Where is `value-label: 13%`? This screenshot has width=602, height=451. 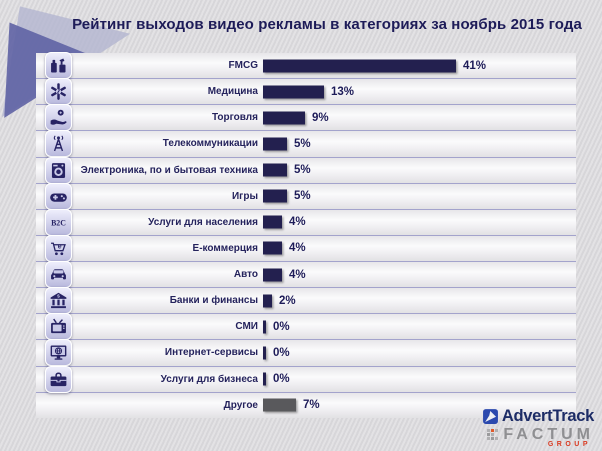 value-label: 13% is located at coordinates (343, 91).